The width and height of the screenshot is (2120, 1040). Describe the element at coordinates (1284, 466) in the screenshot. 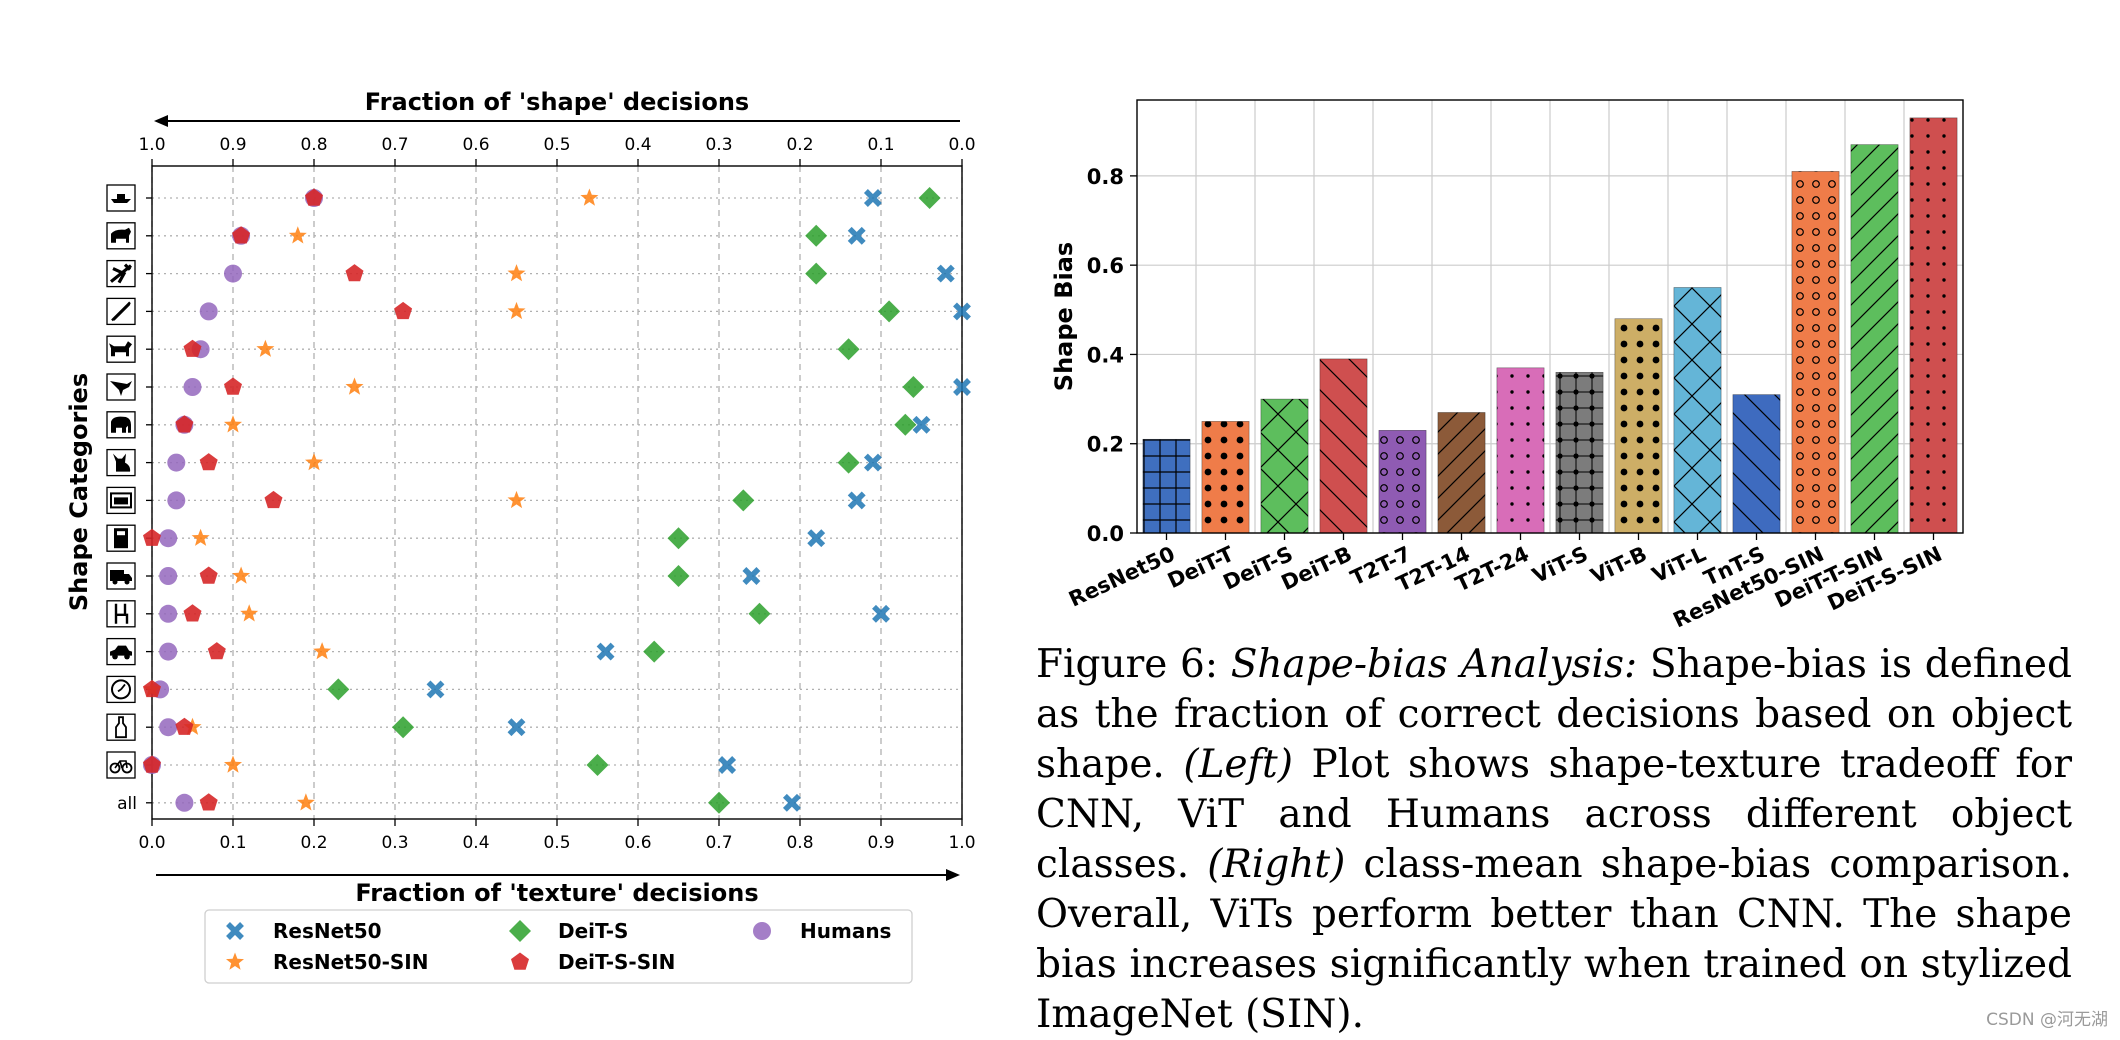

I see `bar-deit-s` at that location.